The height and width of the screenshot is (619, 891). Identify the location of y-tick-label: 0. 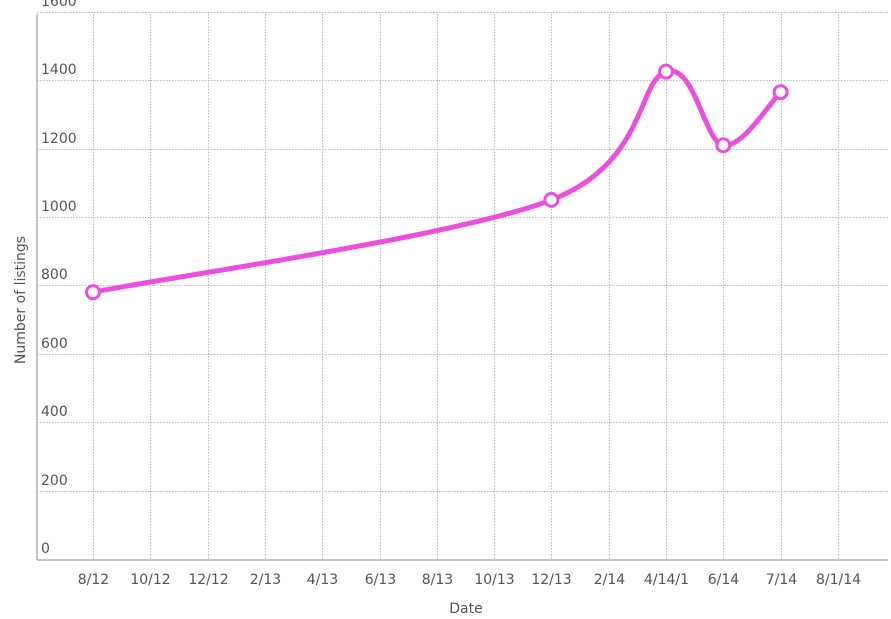
(45, 549).